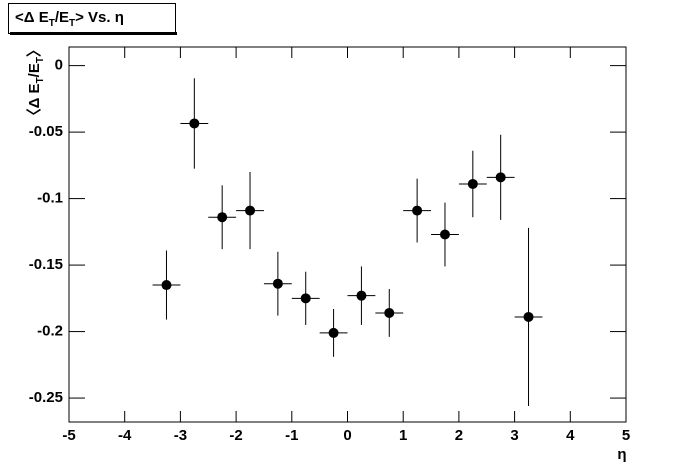 The width and height of the screenshot is (696, 472). I want to click on y-axis-label: 〈Δ ET/ET〉, so click(35, 82).